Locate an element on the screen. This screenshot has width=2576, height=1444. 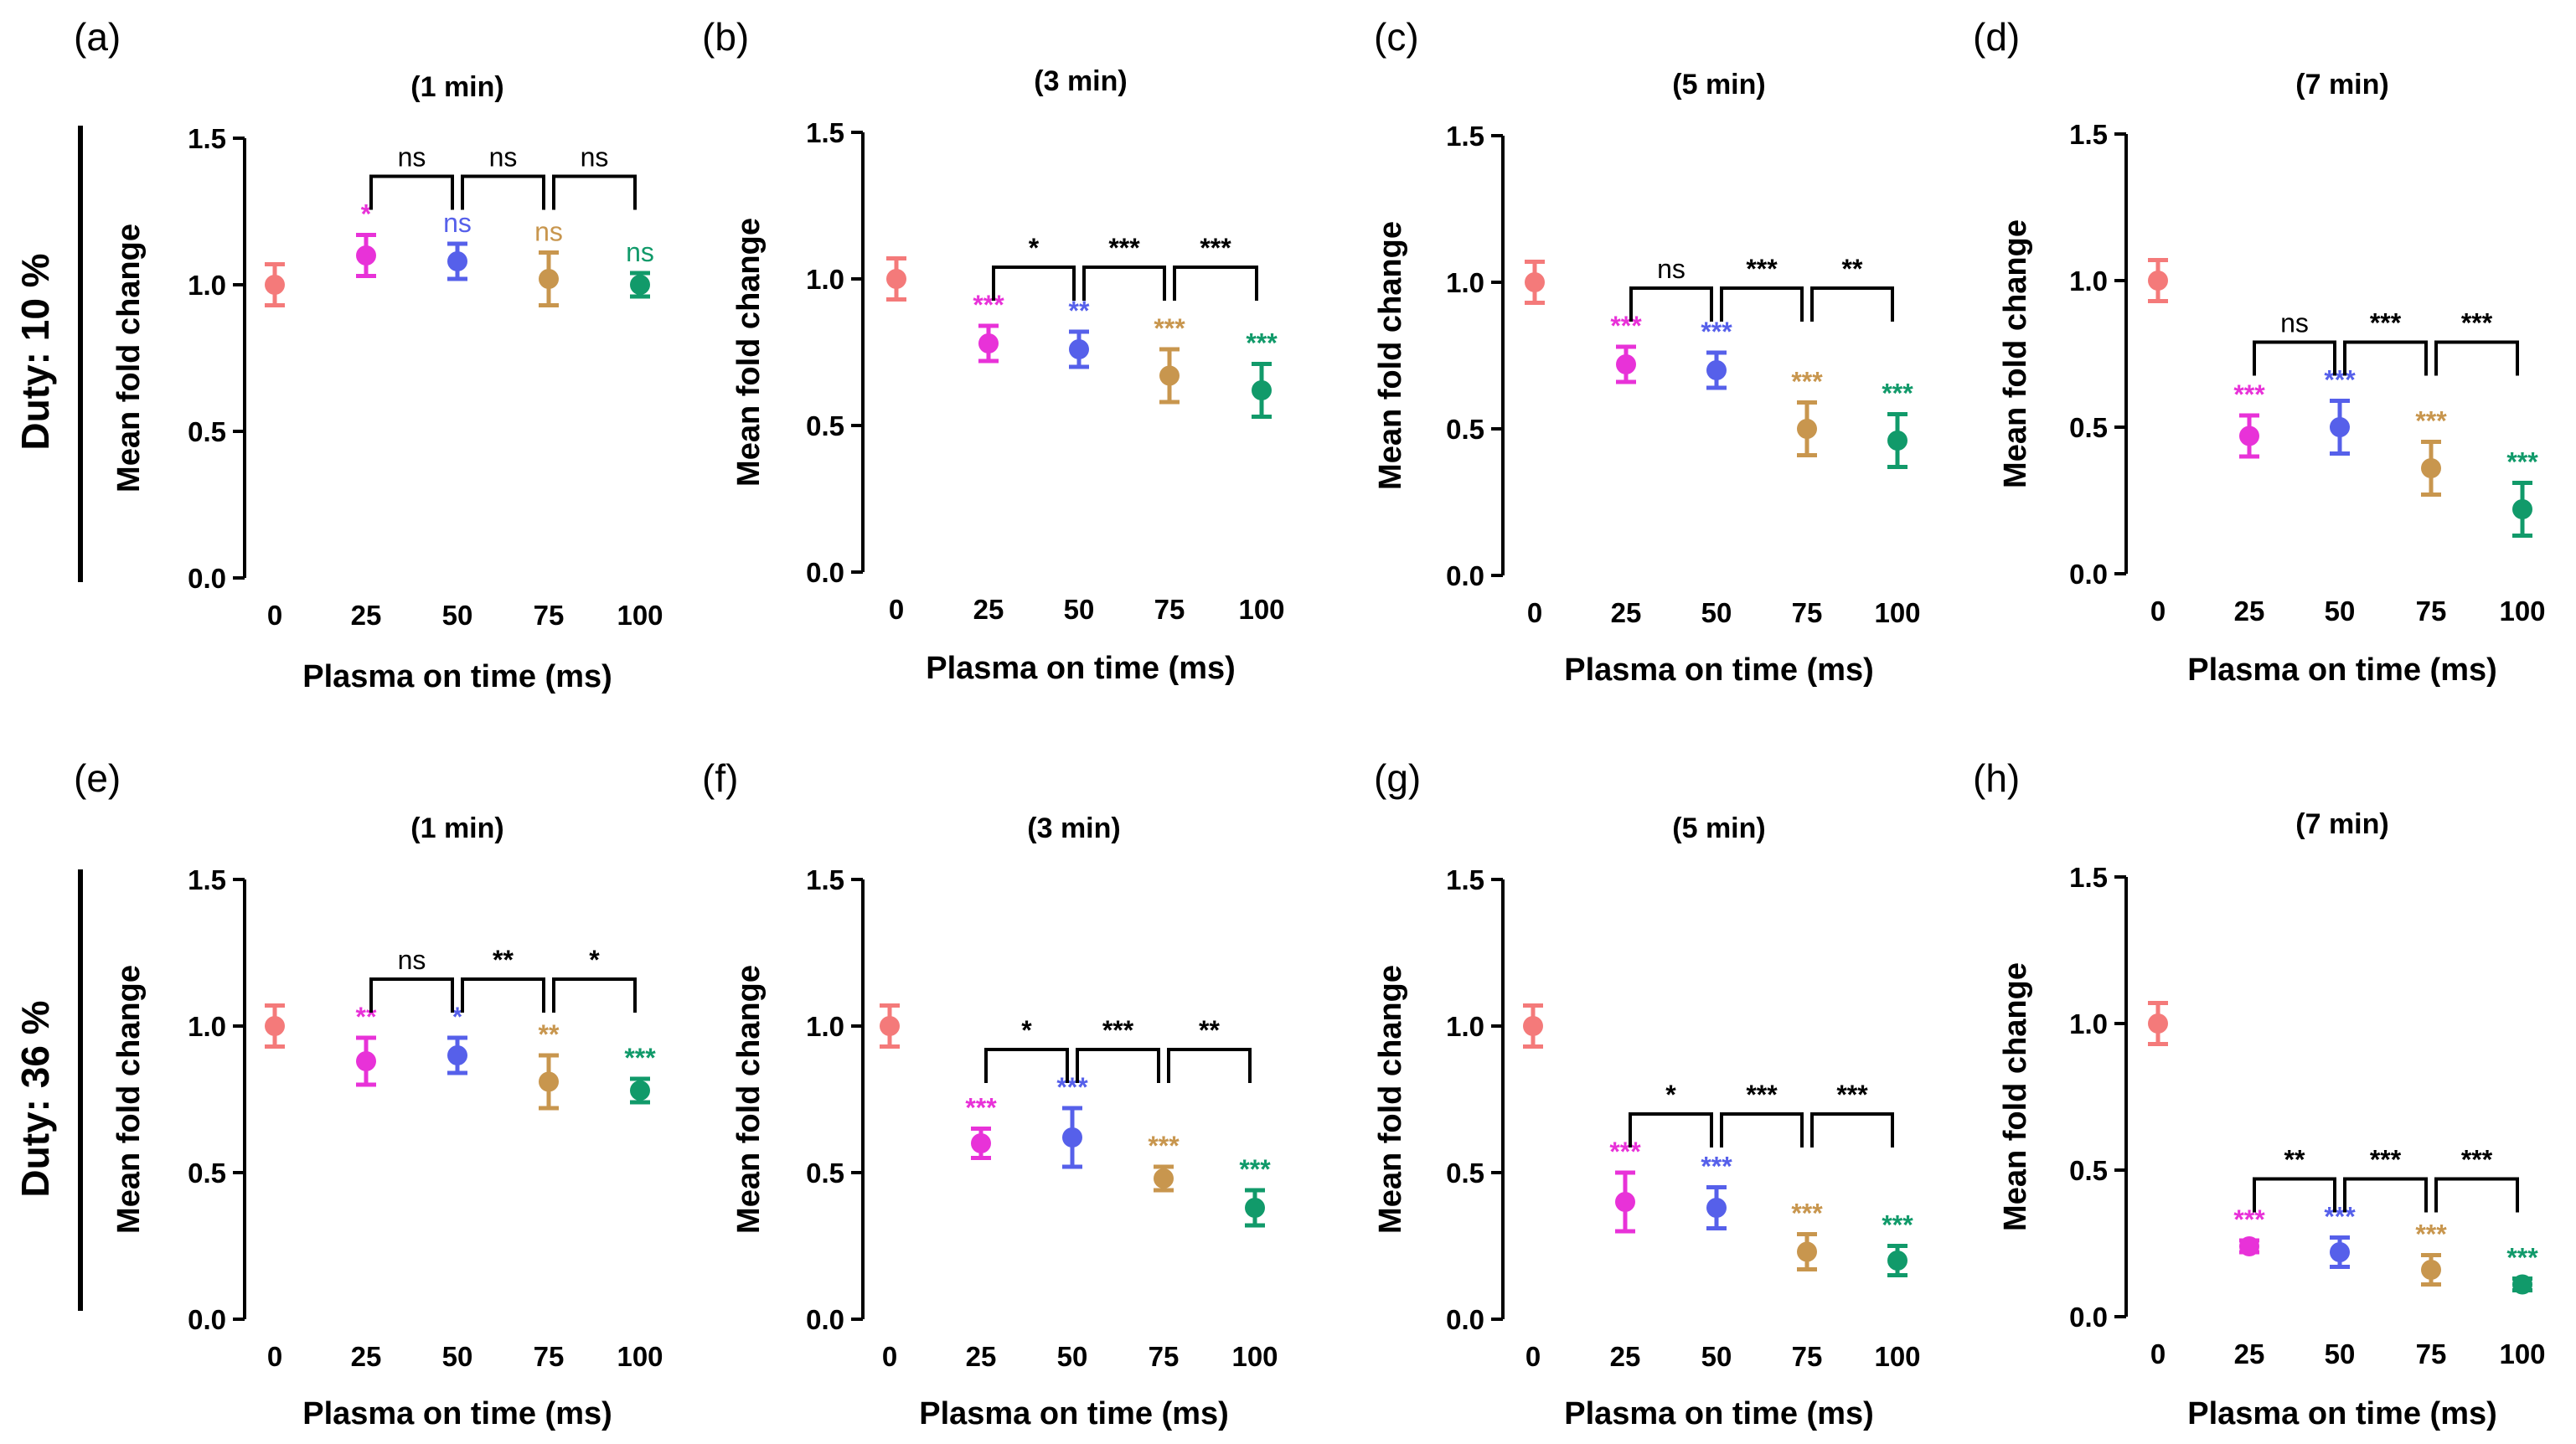
panel-letter: (e) is located at coordinates (97, 778).